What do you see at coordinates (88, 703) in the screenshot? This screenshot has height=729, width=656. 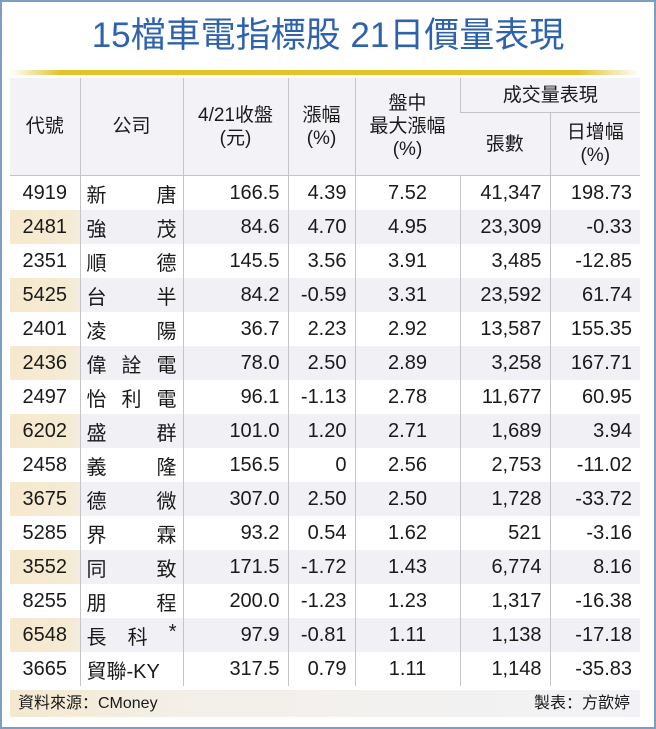 I see `data-source: 資料來源：CMoney` at bounding box center [88, 703].